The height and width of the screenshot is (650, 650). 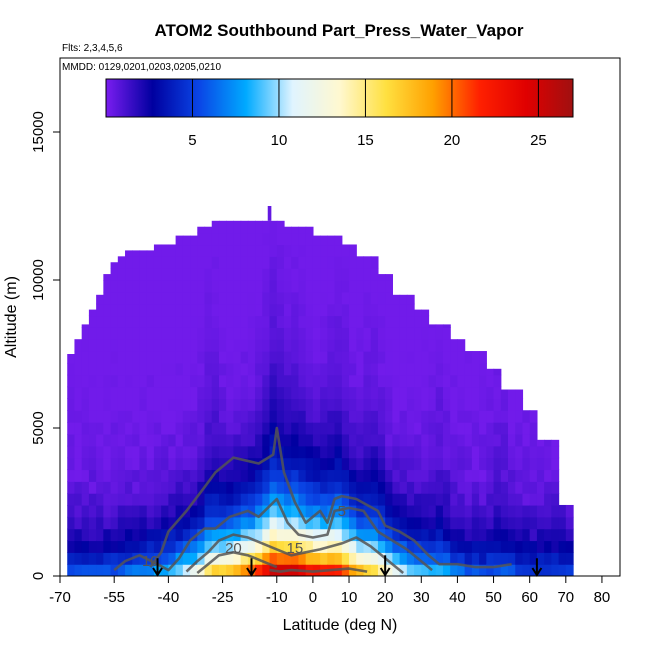 I want to click on y-tick-label: 0, so click(x=38, y=576).